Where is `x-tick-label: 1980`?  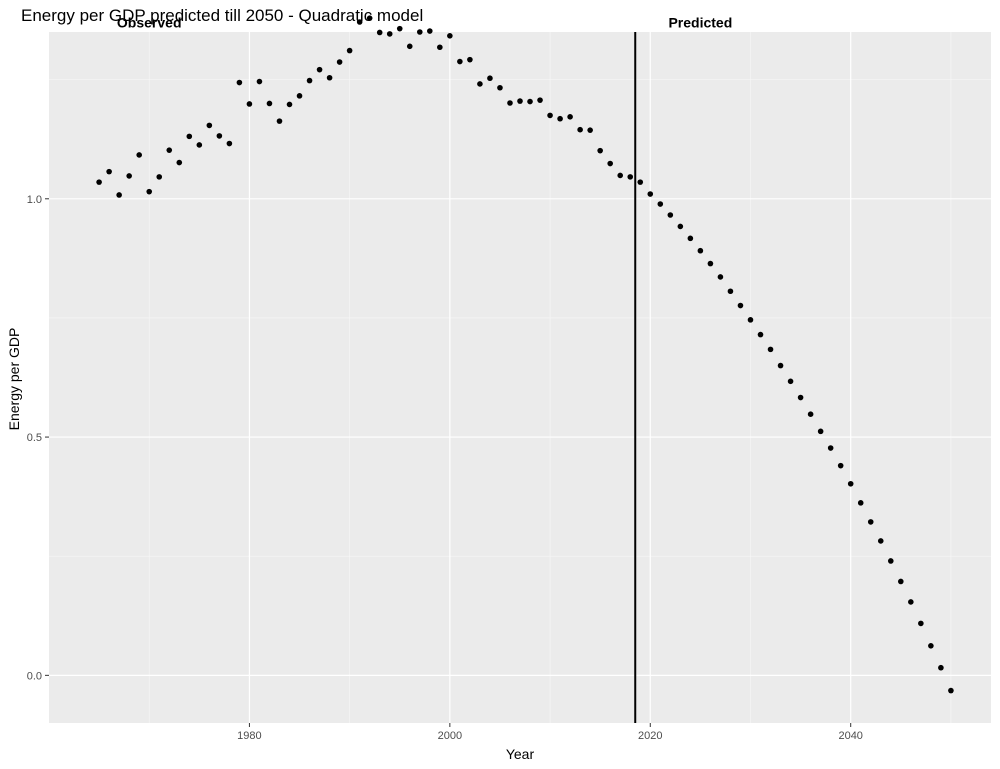 x-tick-label: 1980 is located at coordinates (249, 736).